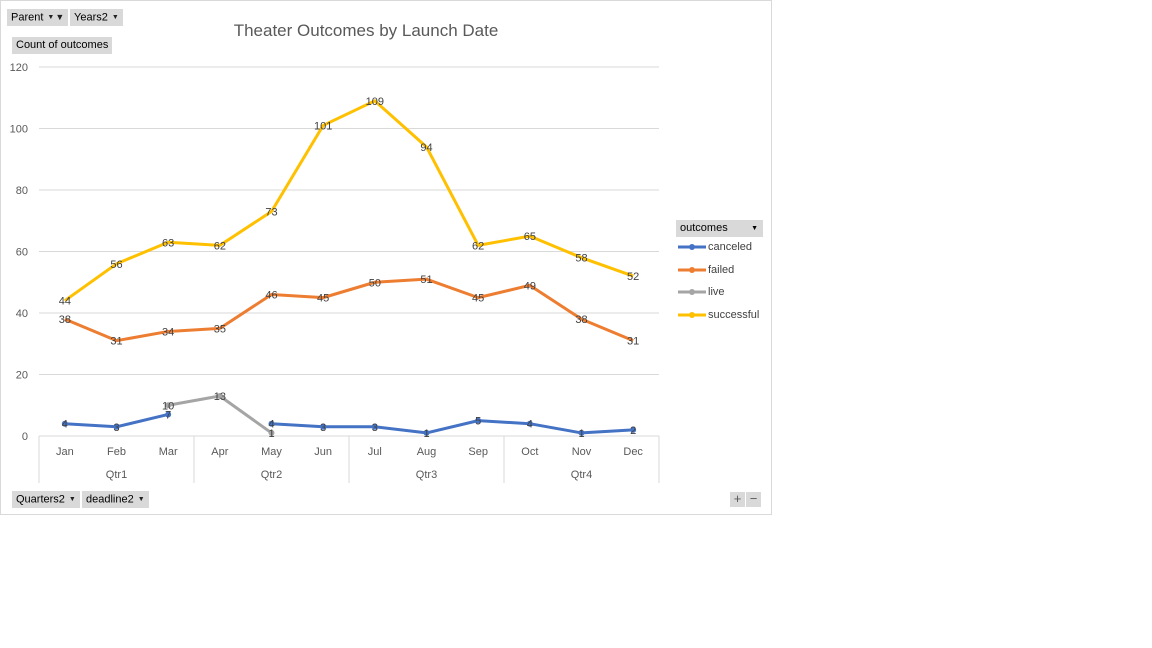  I want to click on y-tick-label: 120, so click(19, 68).